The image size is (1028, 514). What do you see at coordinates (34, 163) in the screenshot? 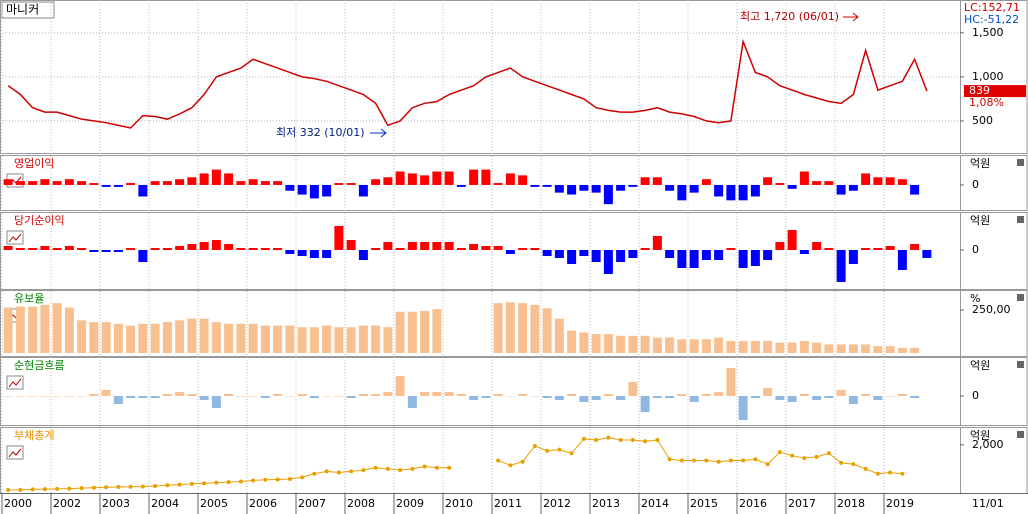
I see `panel-title: 영업이익` at bounding box center [34, 163].